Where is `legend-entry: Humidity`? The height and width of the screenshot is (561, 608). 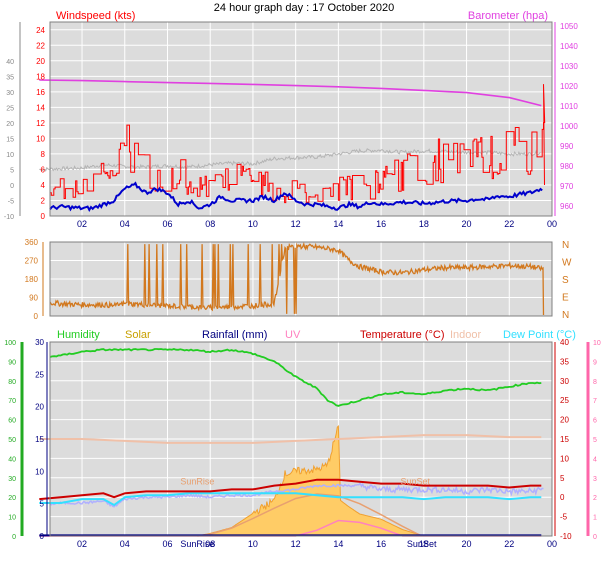 legend-entry: Humidity is located at coordinates (78, 335).